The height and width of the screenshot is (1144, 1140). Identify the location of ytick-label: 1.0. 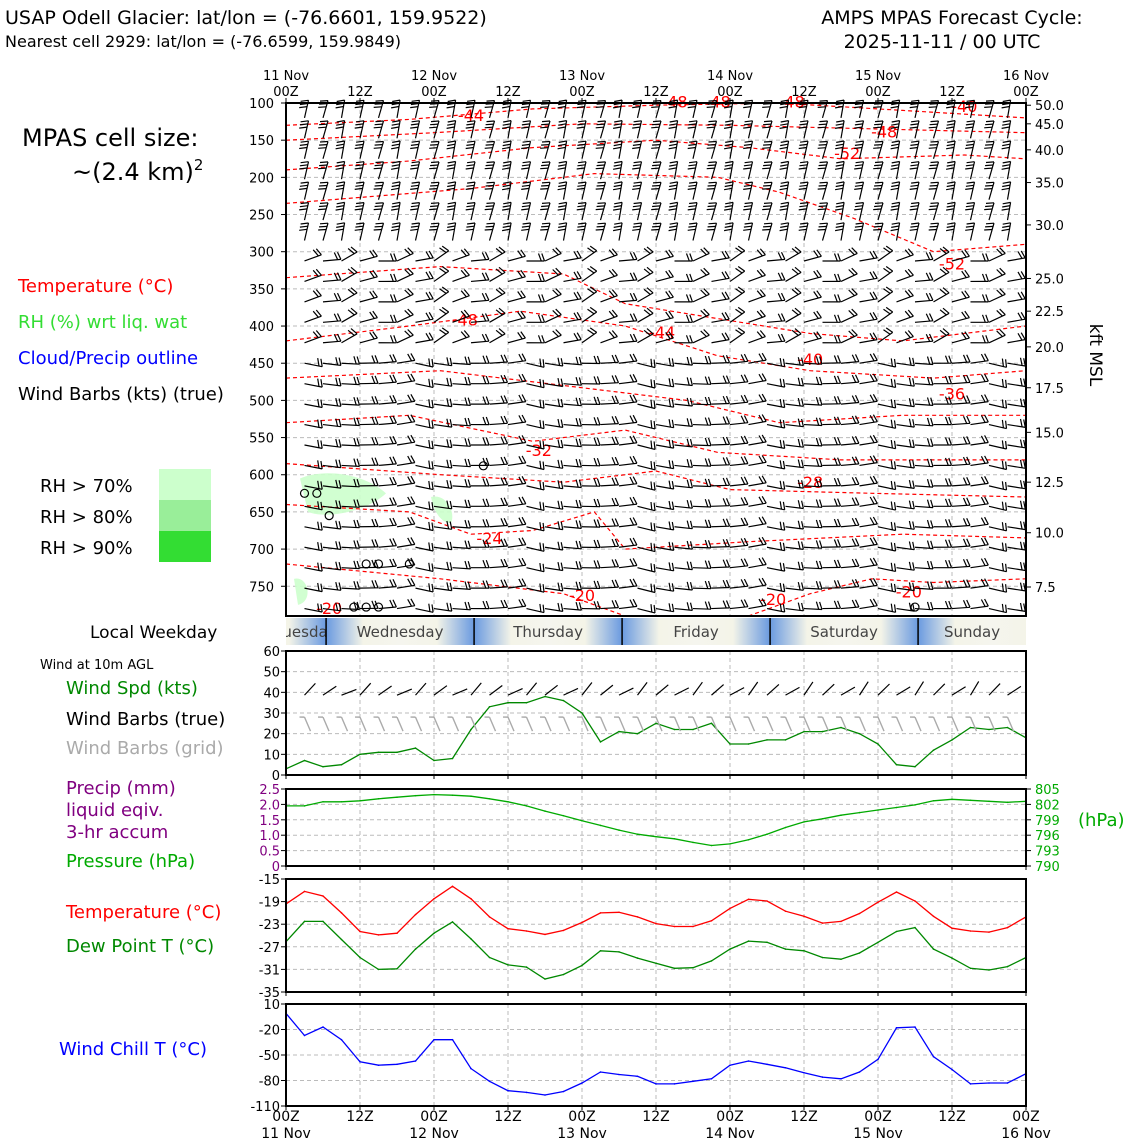
(269, 836).